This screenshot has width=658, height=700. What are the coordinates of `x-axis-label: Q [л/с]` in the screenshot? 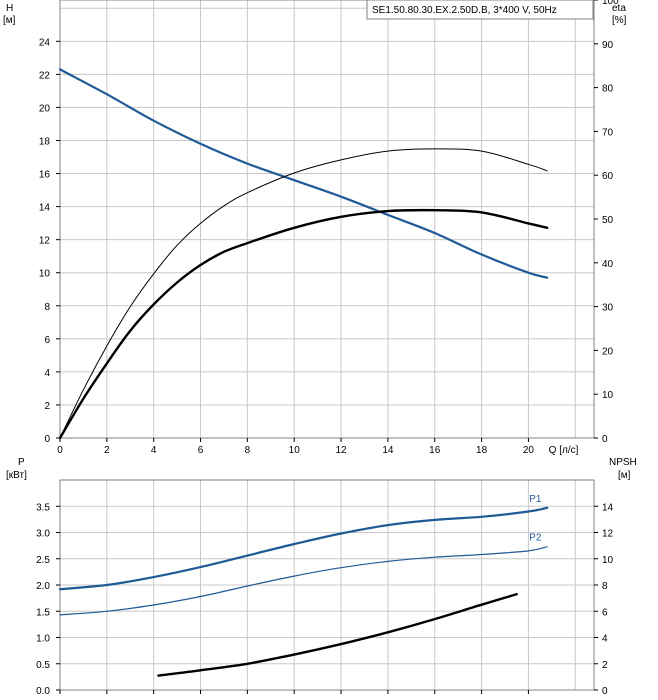 It's located at (564, 450).